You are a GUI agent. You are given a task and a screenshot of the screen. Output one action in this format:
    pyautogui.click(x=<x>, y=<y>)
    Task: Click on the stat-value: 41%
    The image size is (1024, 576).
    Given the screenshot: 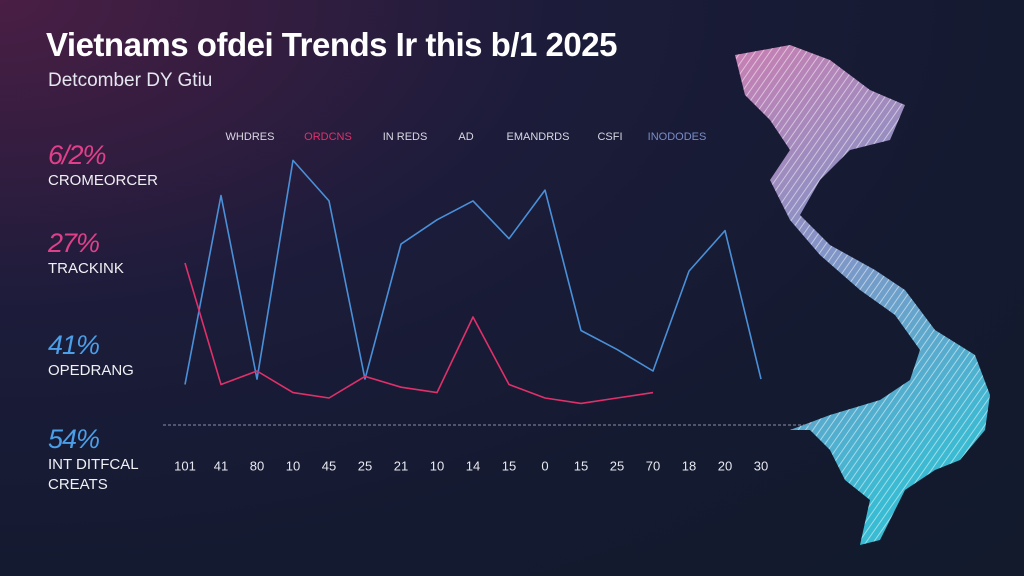 What is the action you would take?
    pyautogui.click(x=74, y=345)
    